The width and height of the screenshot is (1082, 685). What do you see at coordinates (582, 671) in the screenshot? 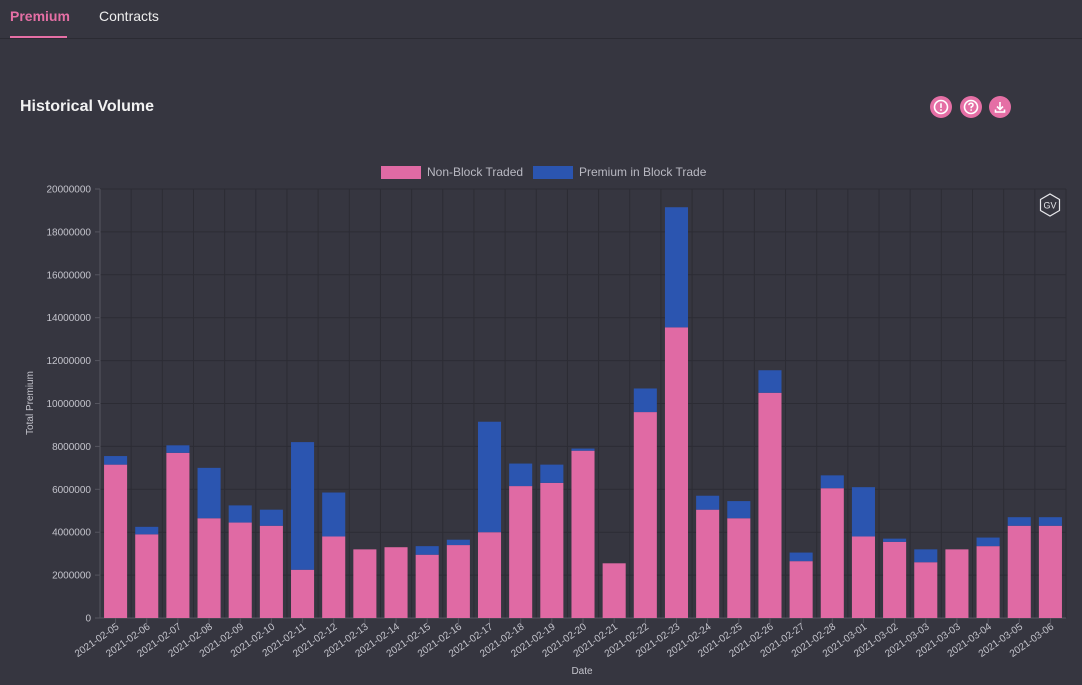
I see `x-axis-title: Date` at bounding box center [582, 671].